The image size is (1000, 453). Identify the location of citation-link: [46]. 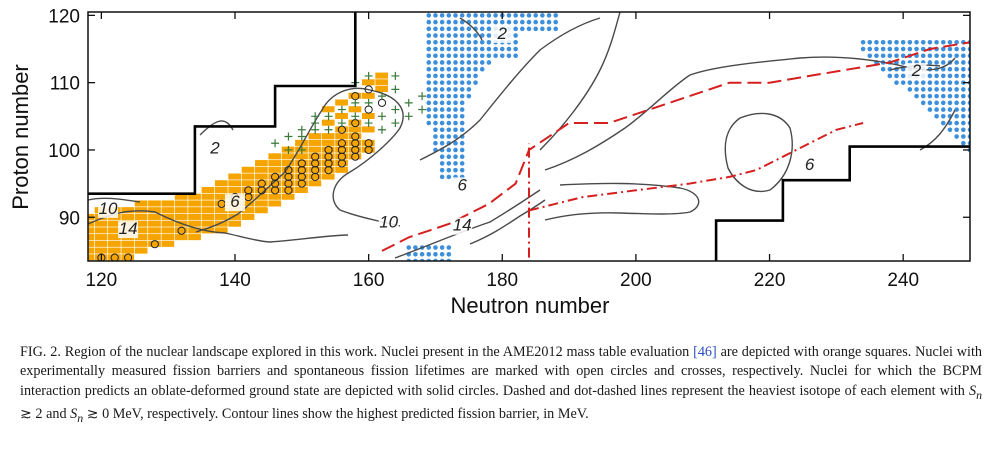
(705, 352).